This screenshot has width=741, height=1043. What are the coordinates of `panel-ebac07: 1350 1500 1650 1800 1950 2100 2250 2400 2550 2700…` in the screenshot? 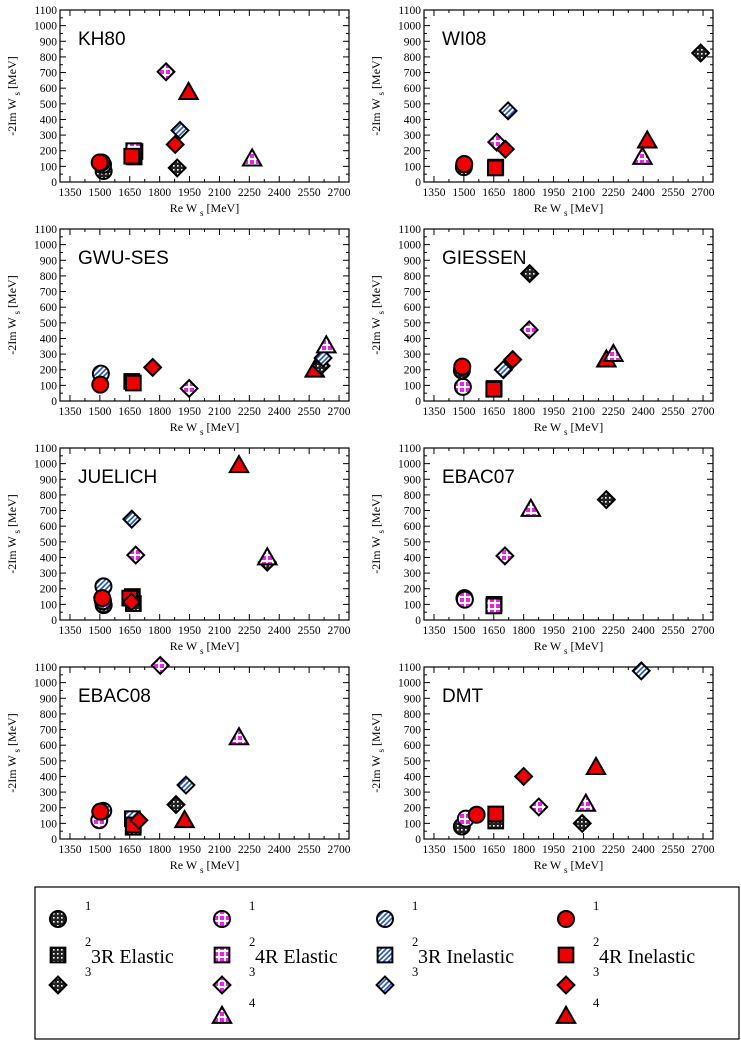 It's located at (542, 549).